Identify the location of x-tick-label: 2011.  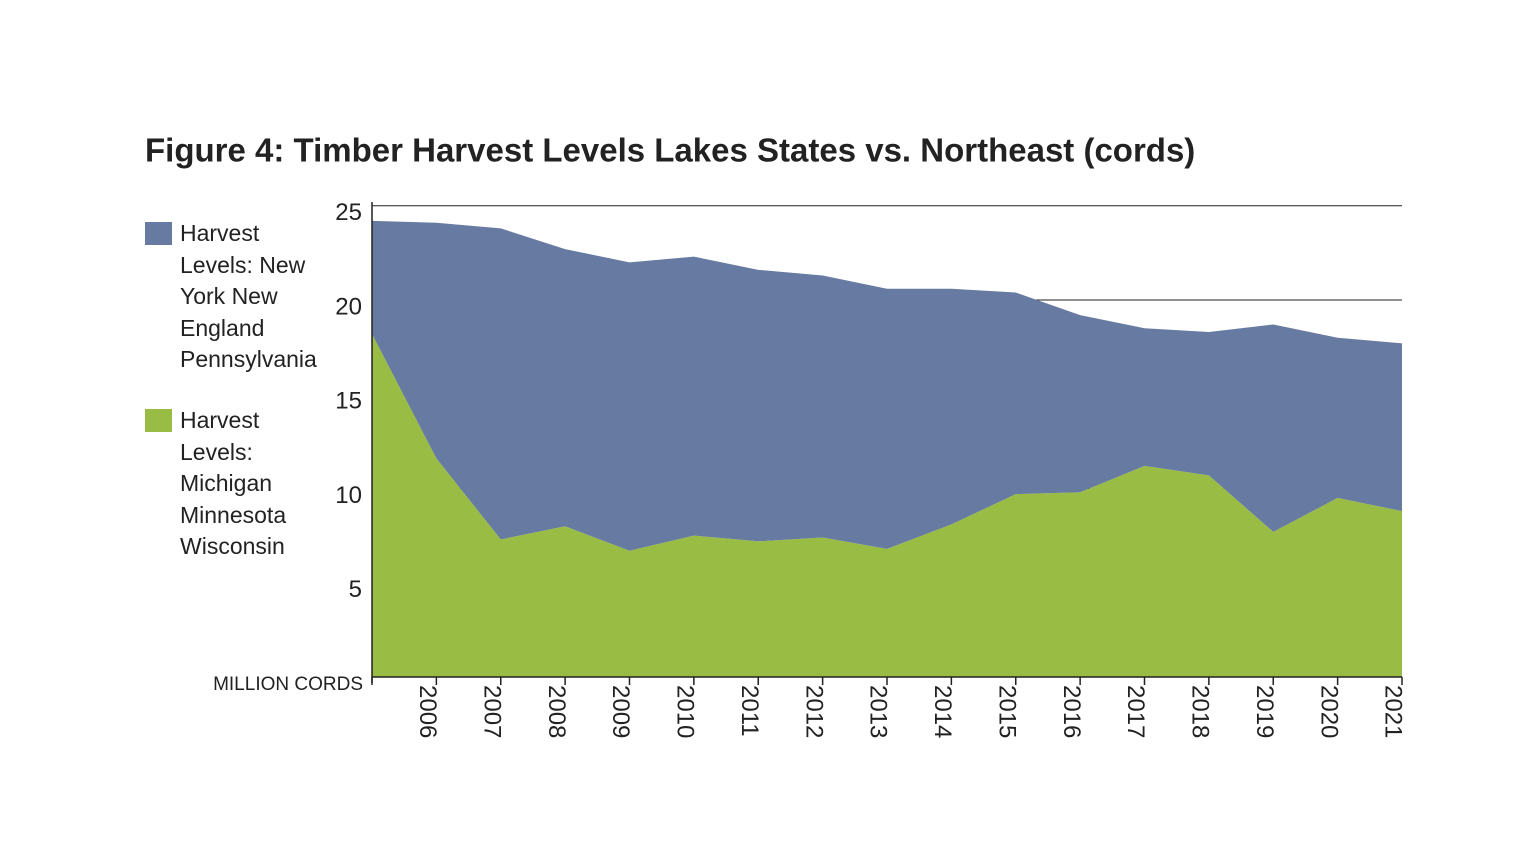
(749, 711).